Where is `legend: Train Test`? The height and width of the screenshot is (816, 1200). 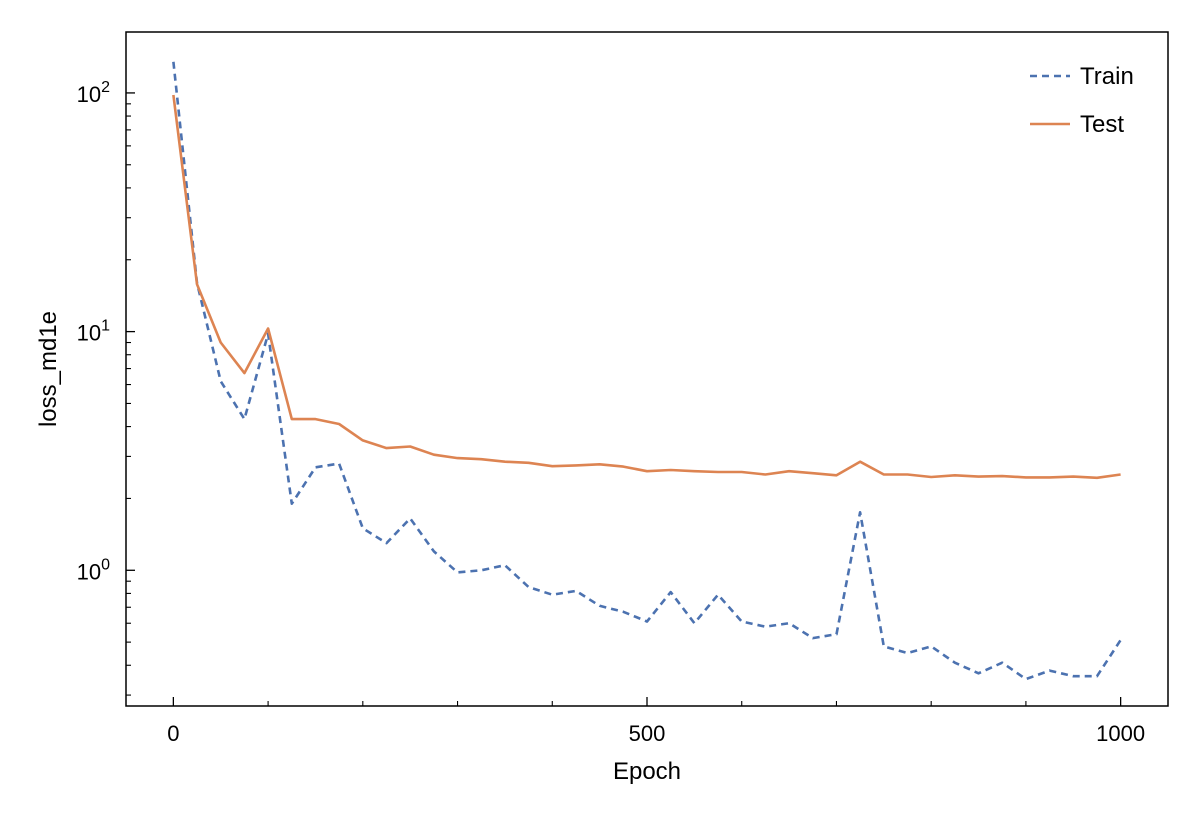 legend: Train Test is located at coordinates (1082, 100).